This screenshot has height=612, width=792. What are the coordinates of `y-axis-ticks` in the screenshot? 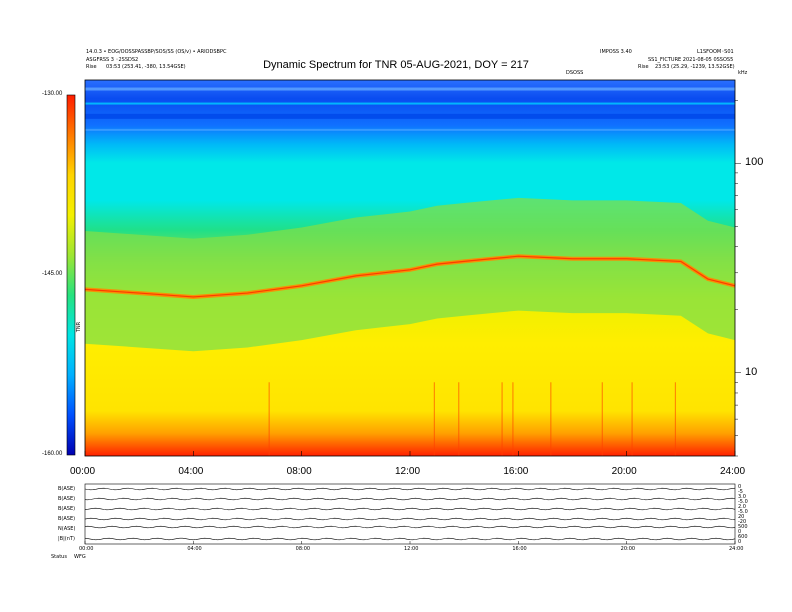 It's located at (738, 278).